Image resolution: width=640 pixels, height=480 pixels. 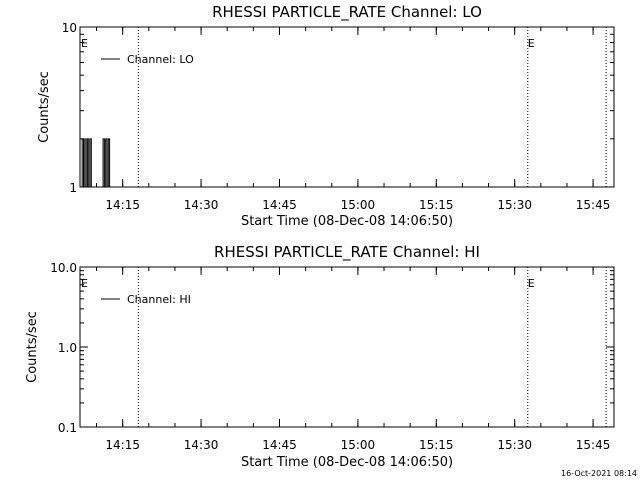 I want to click on legend-label-hi: Channel: HI, so click(x=159, y=299).